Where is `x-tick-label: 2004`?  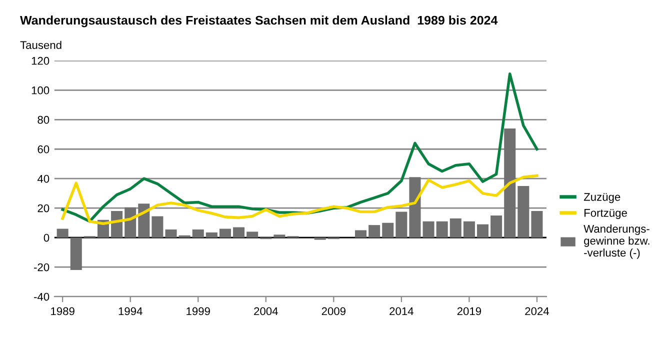
x-tick-label: 2004 is located at coordinates (266, 311).